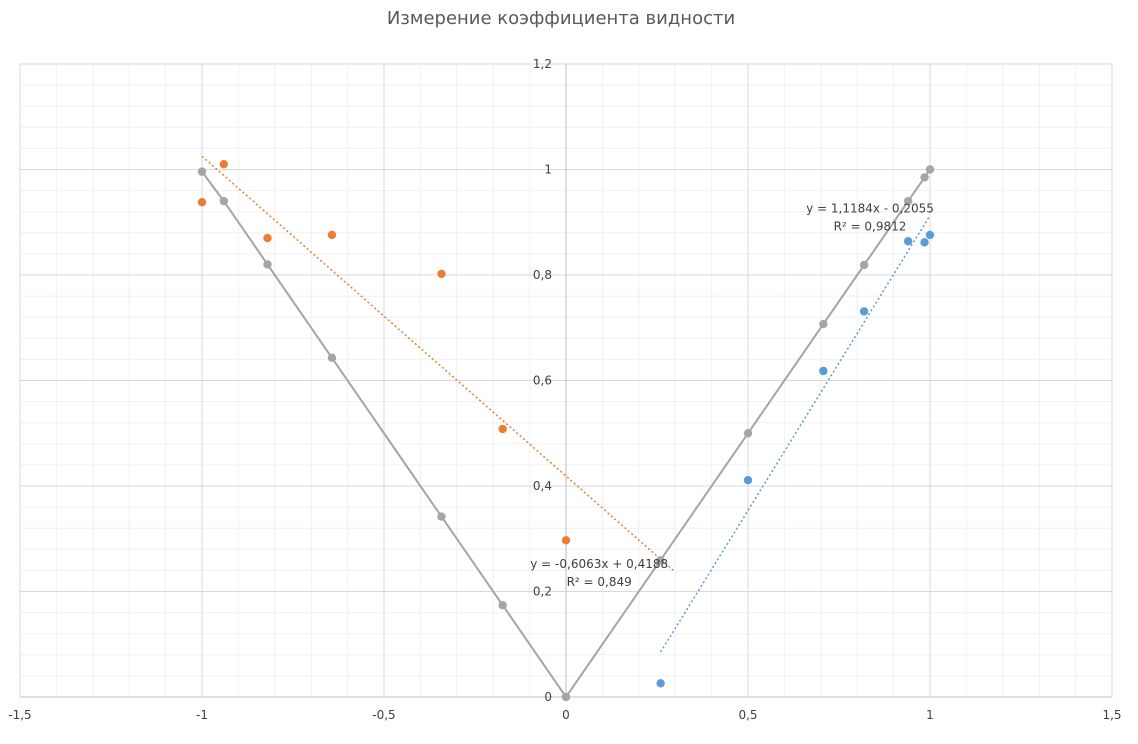  Describe the element at coordinates (548, 170) in the screenshot. I see `y-tick-label: 1` at that location.